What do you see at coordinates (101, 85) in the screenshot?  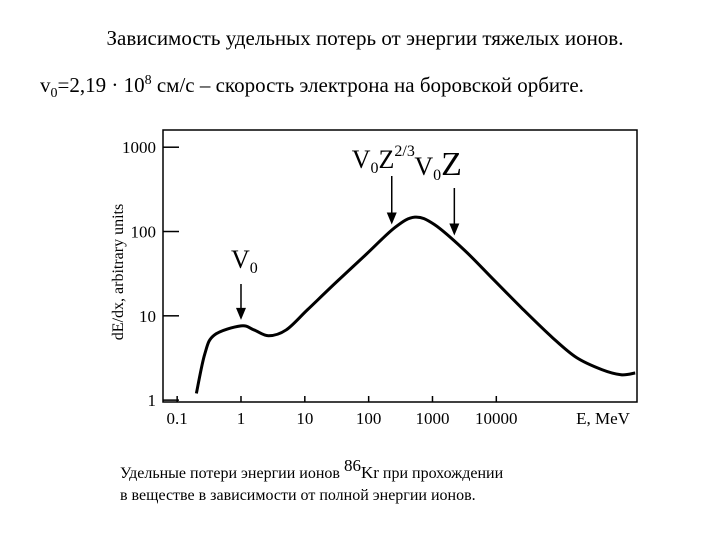 I see `subtitle-part: =2,19 · 10` at bounding box center [101, 85].